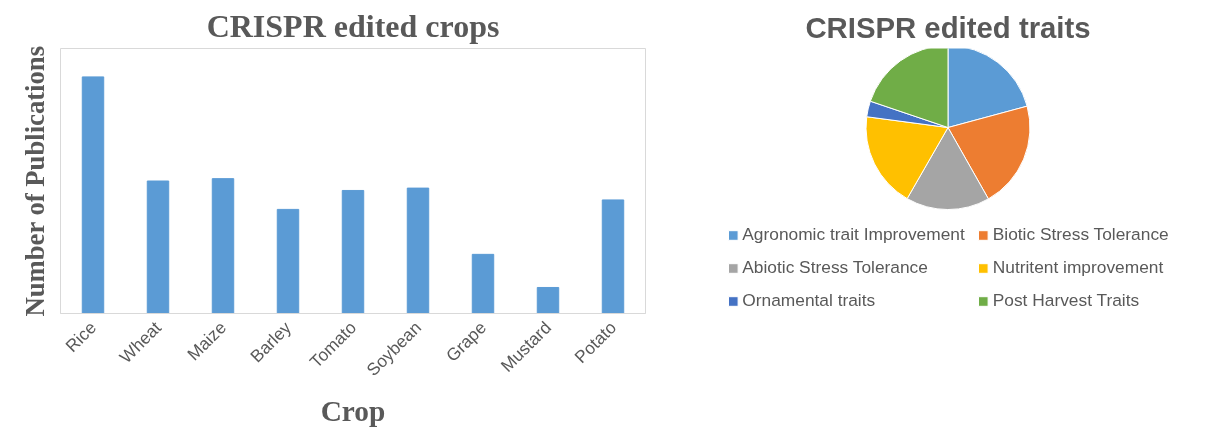  I want to click on legend-label: Ornamental traits, so click(809, 300).